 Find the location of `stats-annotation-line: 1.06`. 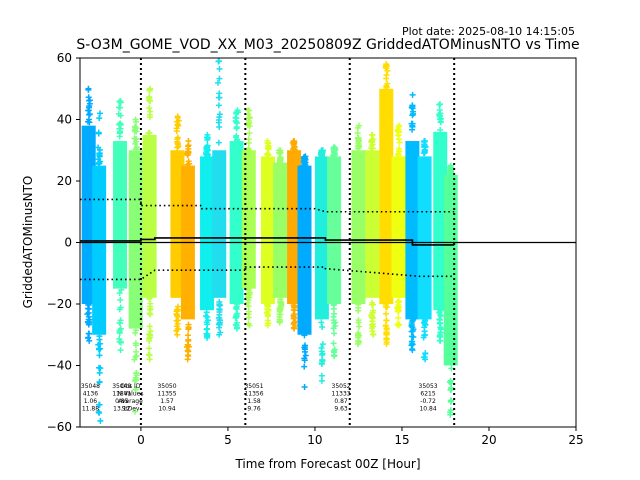

stats-annotation-line: 1.06 is located at coordinates (91, 401).